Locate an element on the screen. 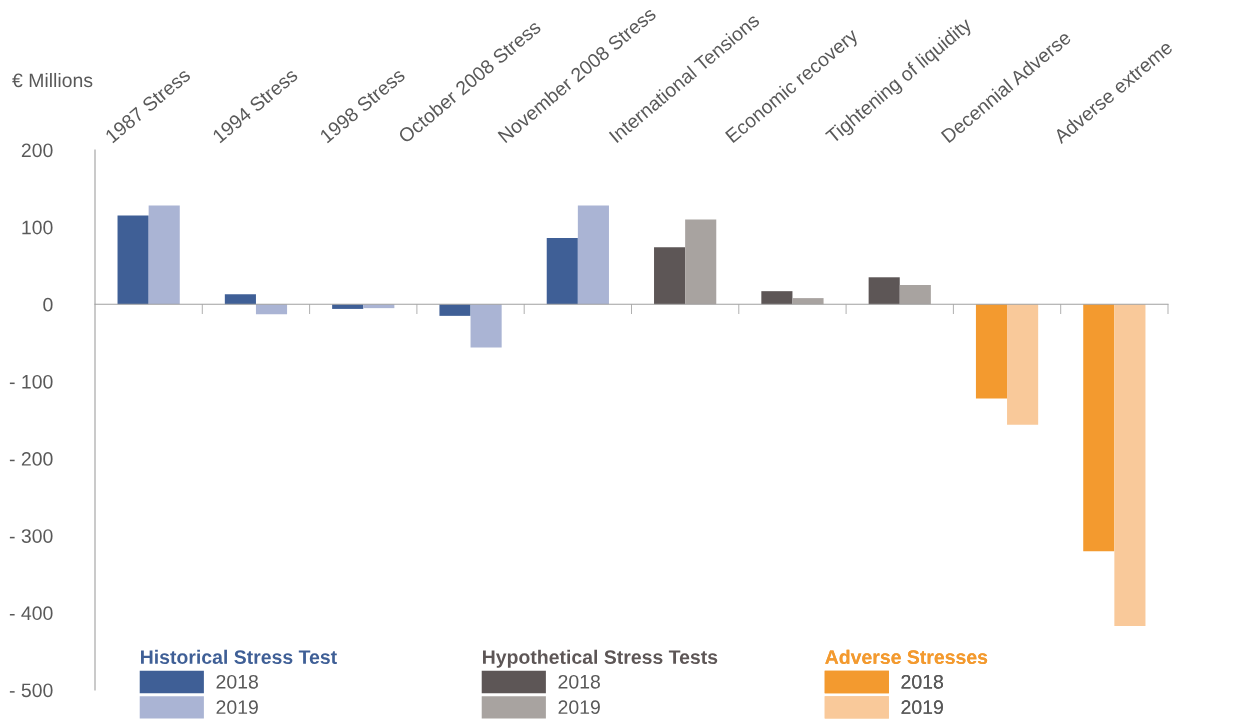 The height and width of the screenshot is (722, 1234). annotation: Historical Stress Test is located at coordinates (239, 656).